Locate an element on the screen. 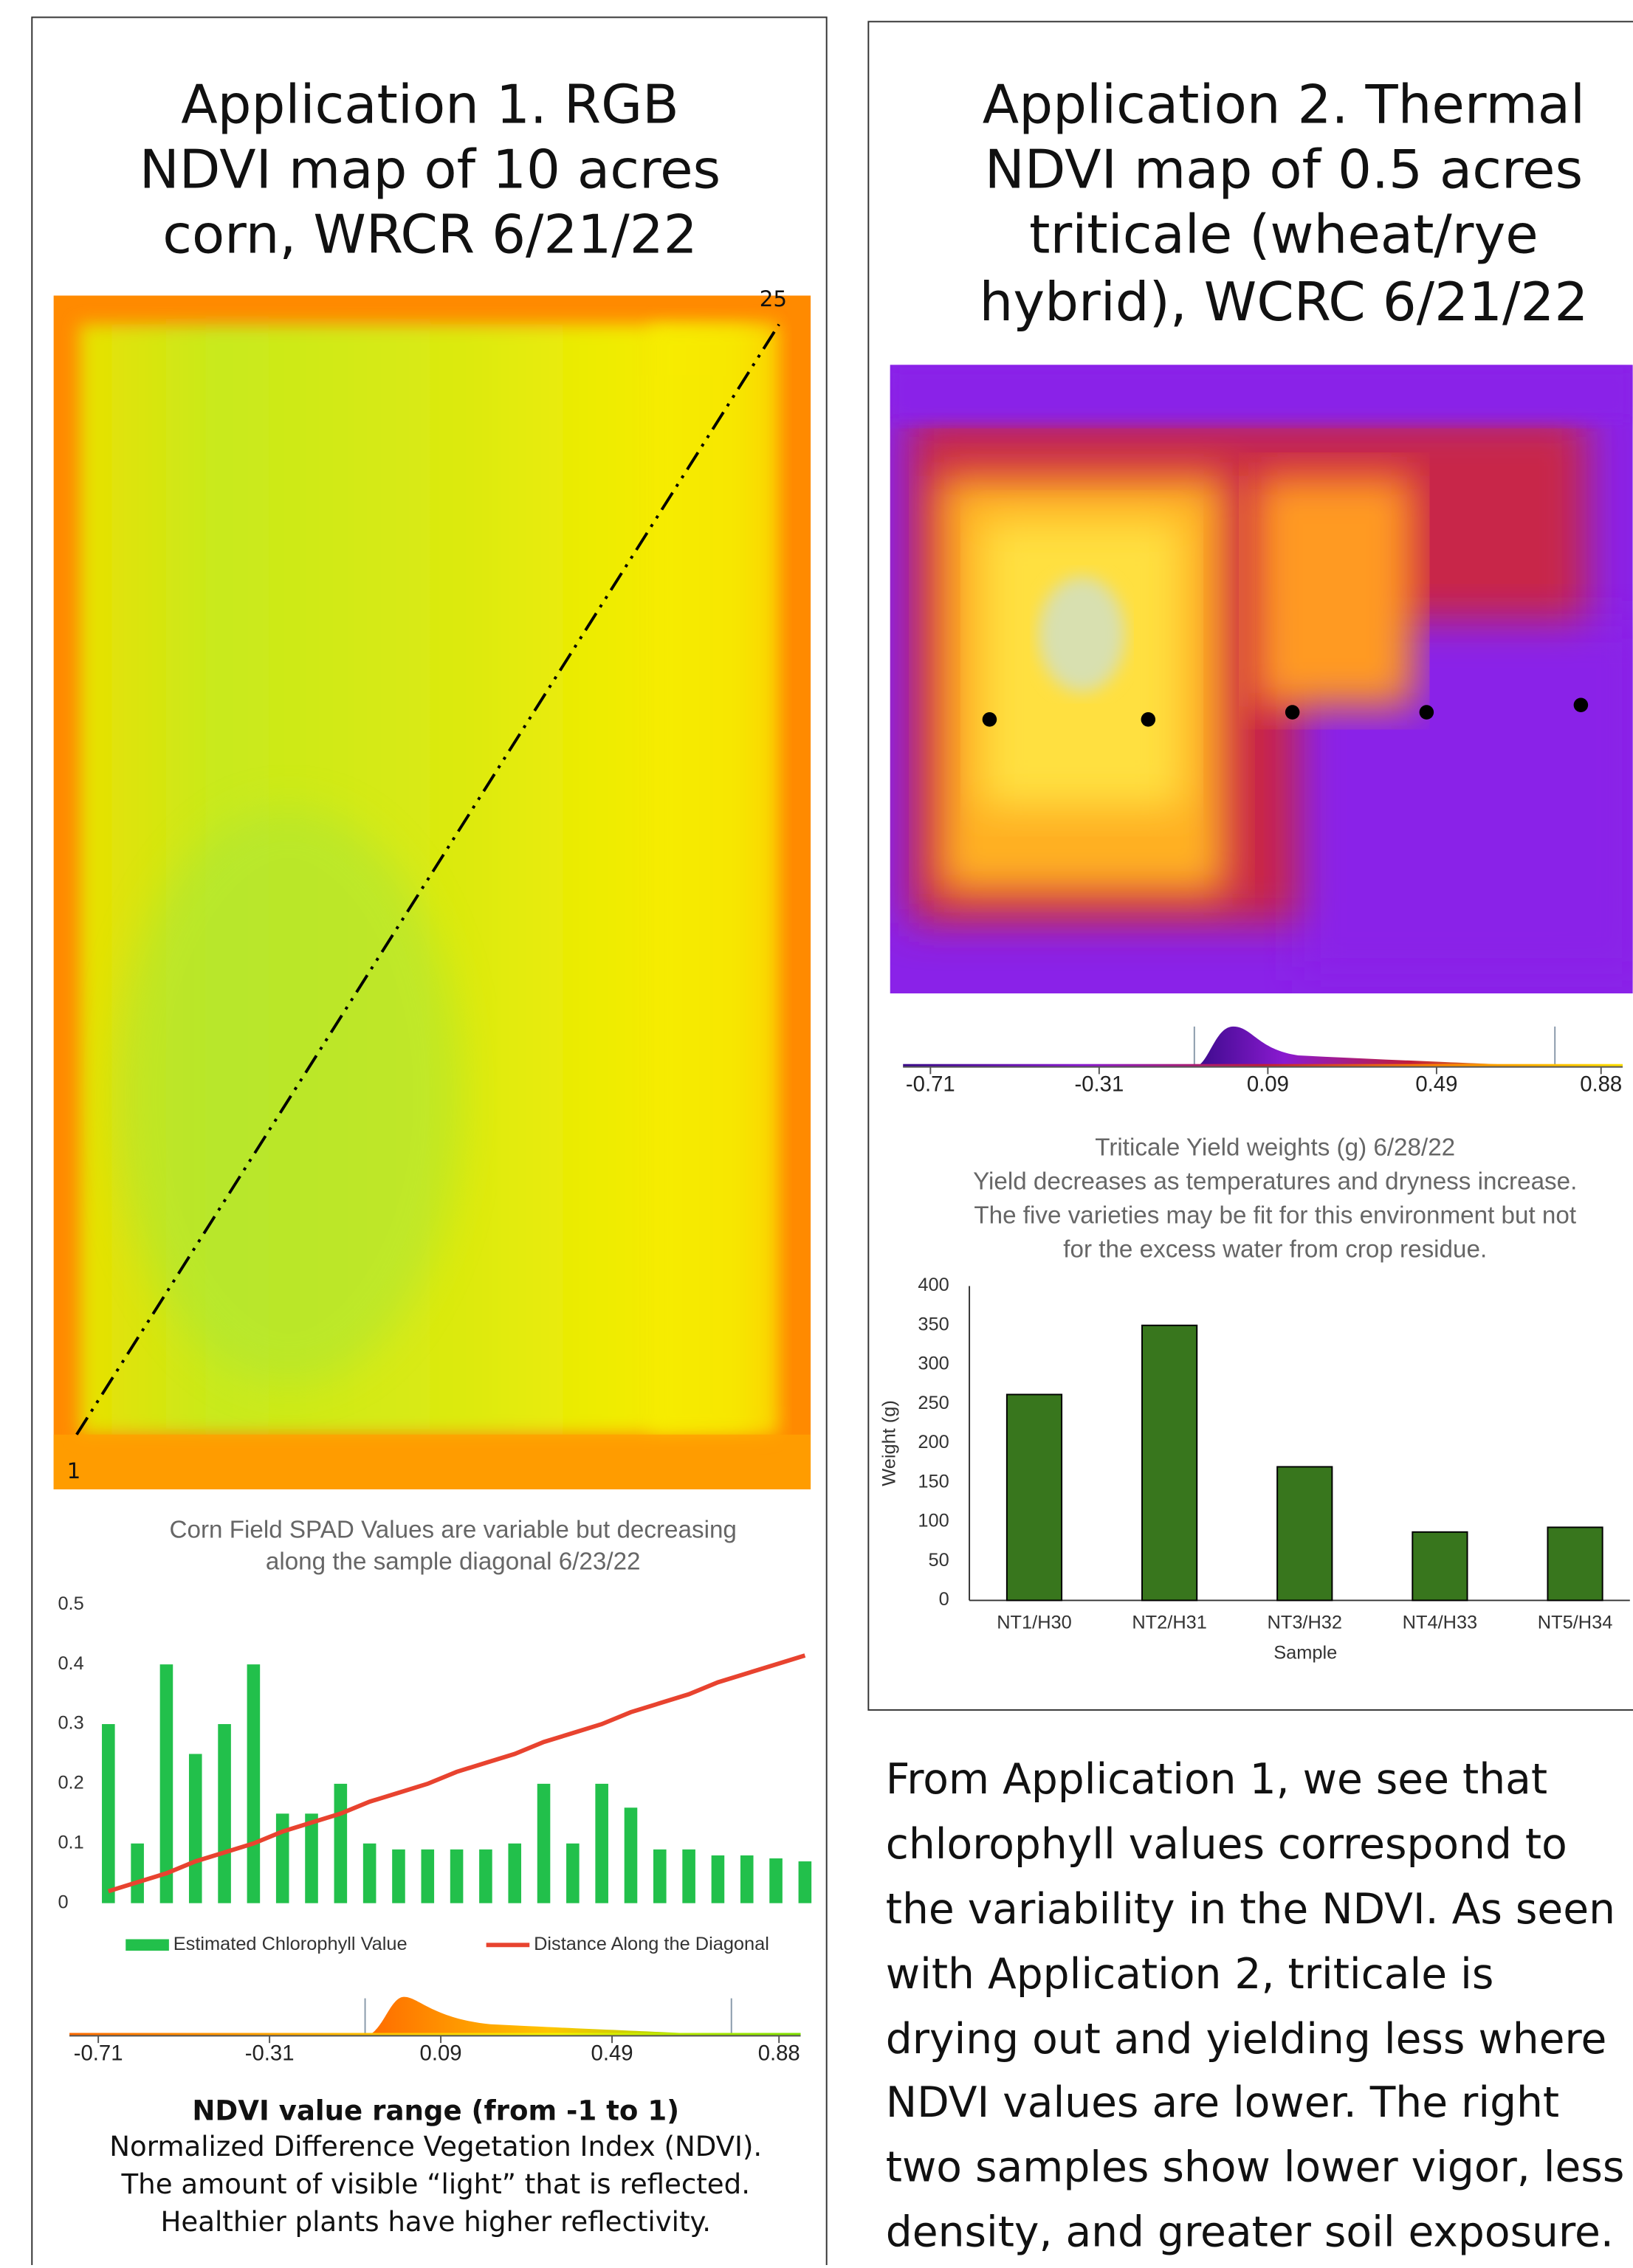 Image resolution: width=1633 pixels, height=2268 pixels. y-tick-label: 0.2 is located at coordinates (70, 1783).